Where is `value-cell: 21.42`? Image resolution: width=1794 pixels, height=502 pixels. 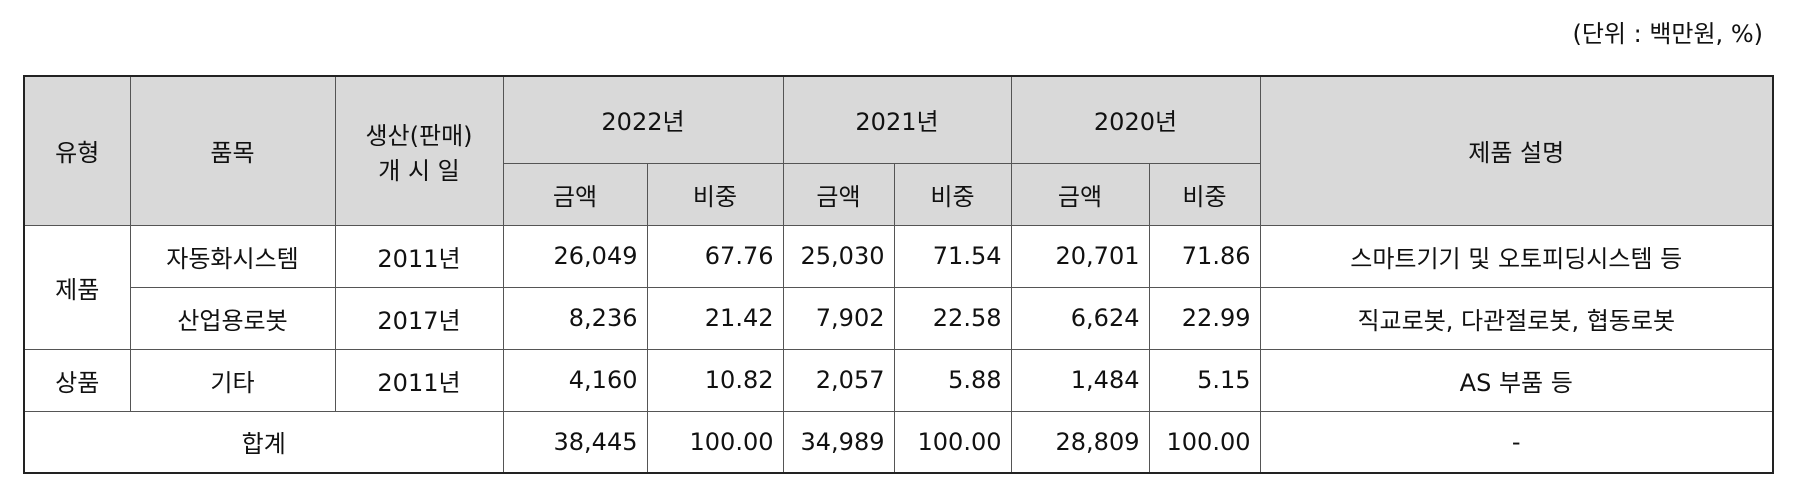
value-cell: 21.42 is located at coordinates (715, 318).